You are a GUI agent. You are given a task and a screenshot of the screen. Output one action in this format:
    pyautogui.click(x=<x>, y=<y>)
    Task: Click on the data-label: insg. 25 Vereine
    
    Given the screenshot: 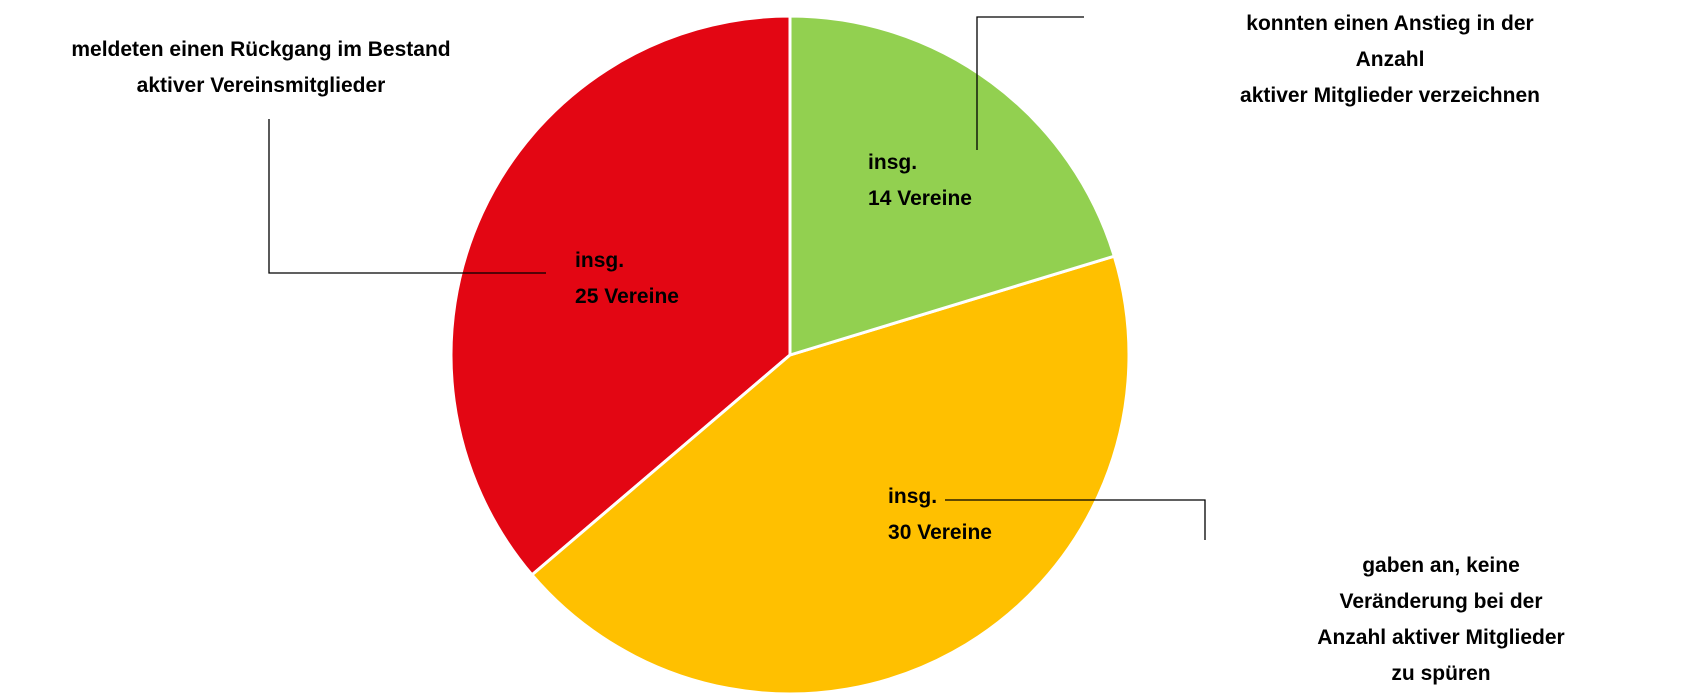 What is the action you would take?
    pyautogui.click(x=627, y=278)
    